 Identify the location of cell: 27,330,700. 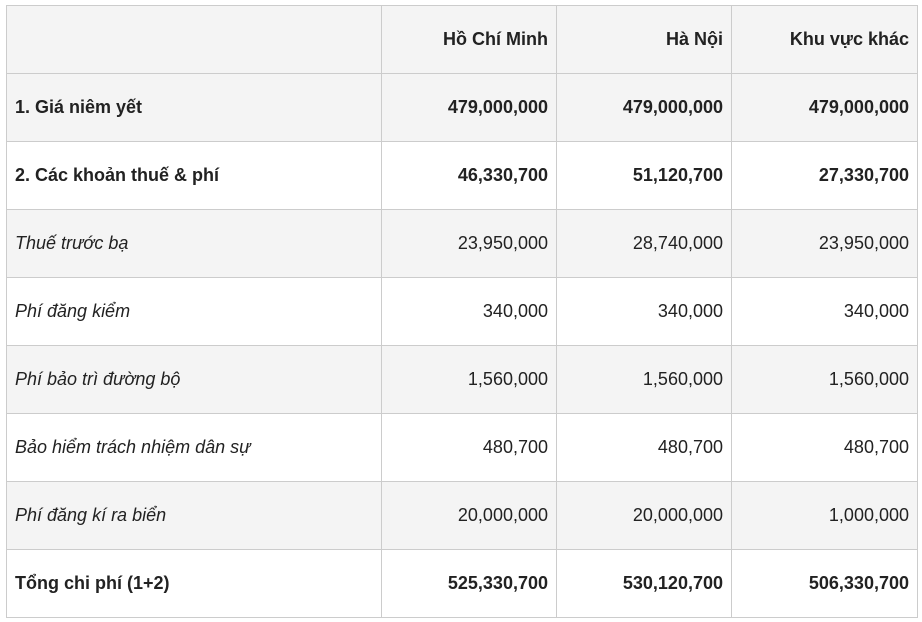
(824, 175).